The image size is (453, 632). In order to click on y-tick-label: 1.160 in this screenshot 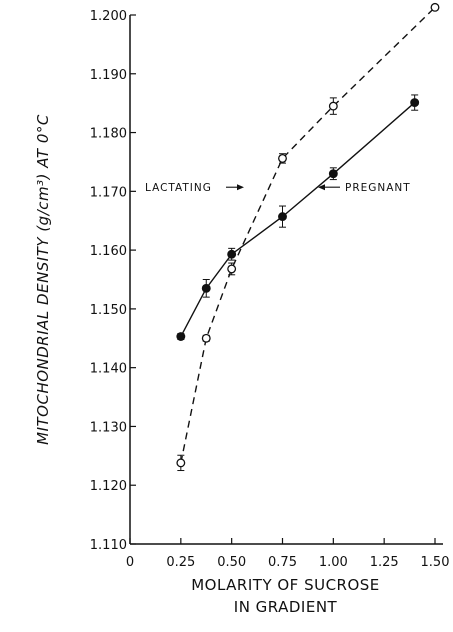, I will do `click(108, 251)`.